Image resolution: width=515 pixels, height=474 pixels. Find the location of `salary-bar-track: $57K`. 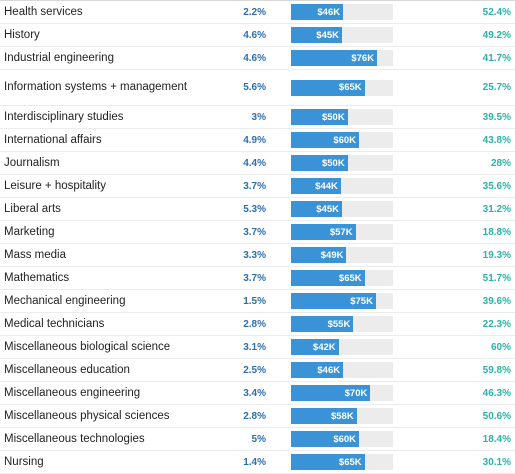

salary-bar-track: $57K is located at coordinates (342, 232).